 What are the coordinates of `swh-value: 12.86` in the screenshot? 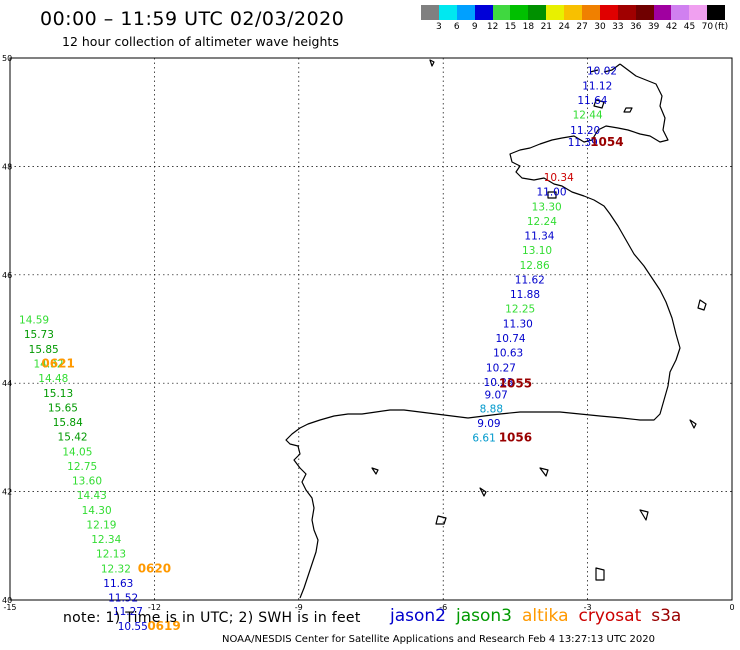 It's located at (535, 266).